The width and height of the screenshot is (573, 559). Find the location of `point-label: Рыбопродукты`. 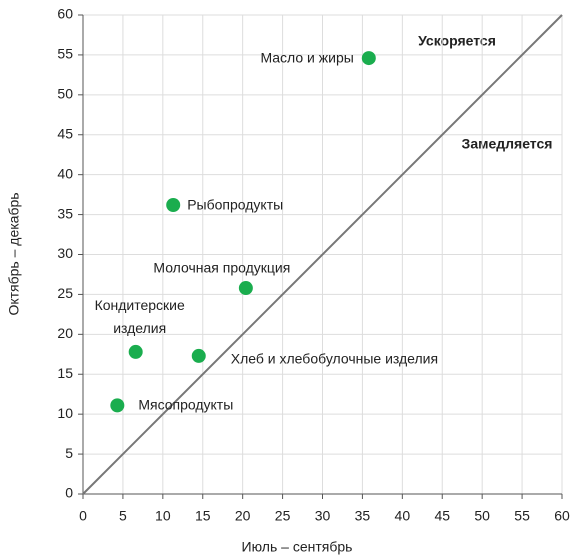

point-label: Рыбопродукты is located at coordinates (235, 204).